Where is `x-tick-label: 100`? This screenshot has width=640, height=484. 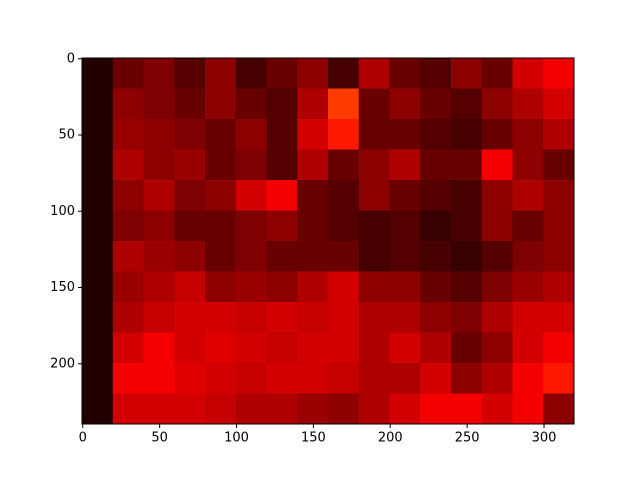
x-tick-label: 100 is located at coordinates (236, 438).